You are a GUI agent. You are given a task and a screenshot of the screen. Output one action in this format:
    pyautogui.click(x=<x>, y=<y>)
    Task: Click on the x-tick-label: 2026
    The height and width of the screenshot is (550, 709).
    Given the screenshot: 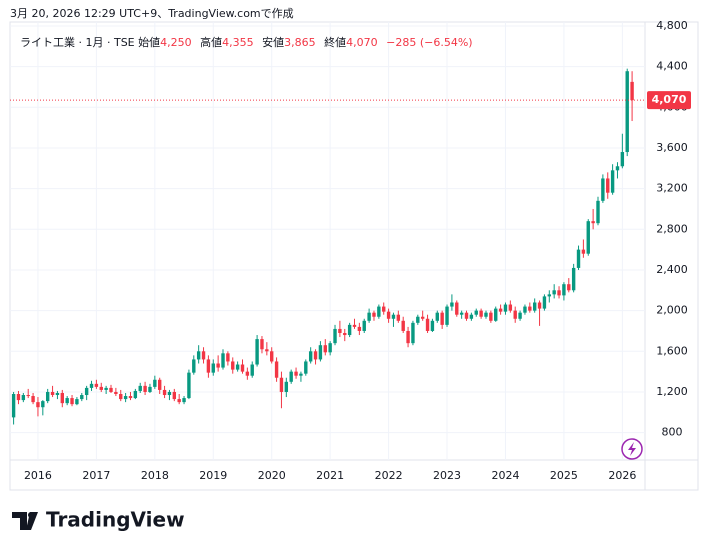 What is the action you would take?
    pyautogui.click(x=622, y=475)
    